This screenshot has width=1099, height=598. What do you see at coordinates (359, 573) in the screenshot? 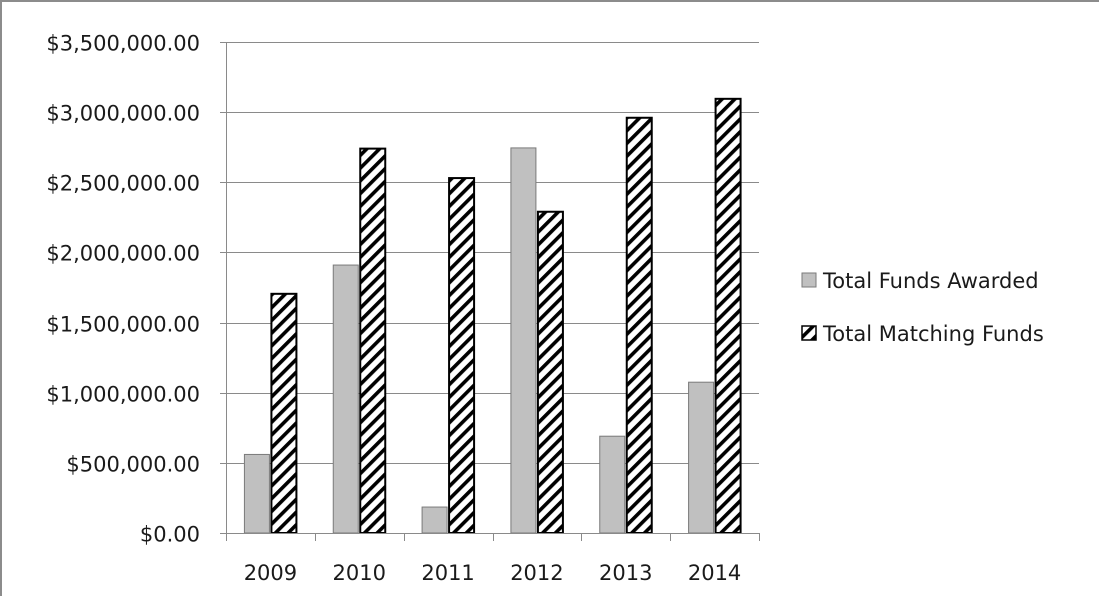
I see `x-tick-label: 2010` at bounding box center [359, 573].